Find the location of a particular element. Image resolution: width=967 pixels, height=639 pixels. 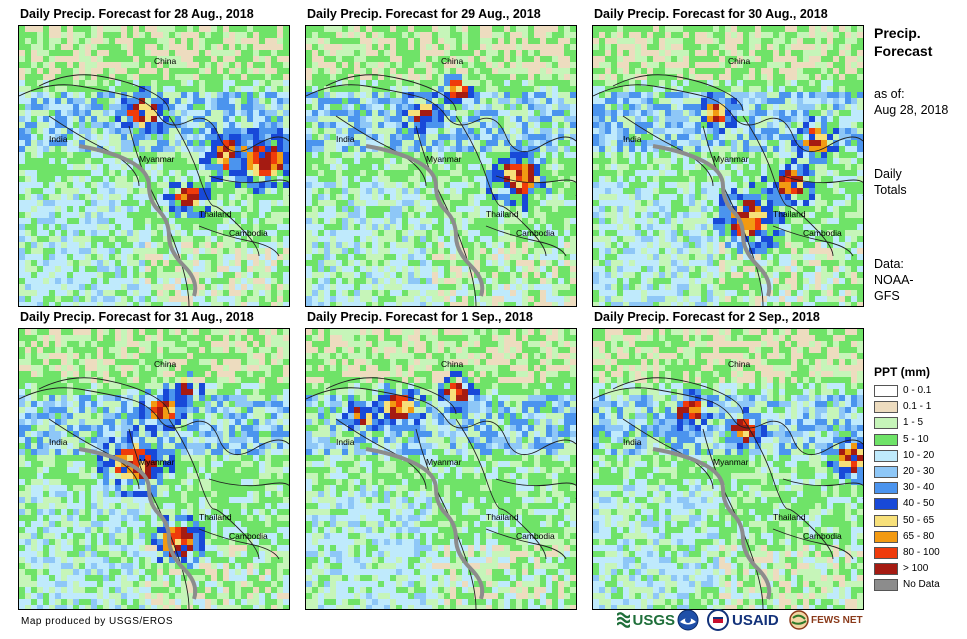

daily-totals-line2: Totals is located at coordinates (890, 190).